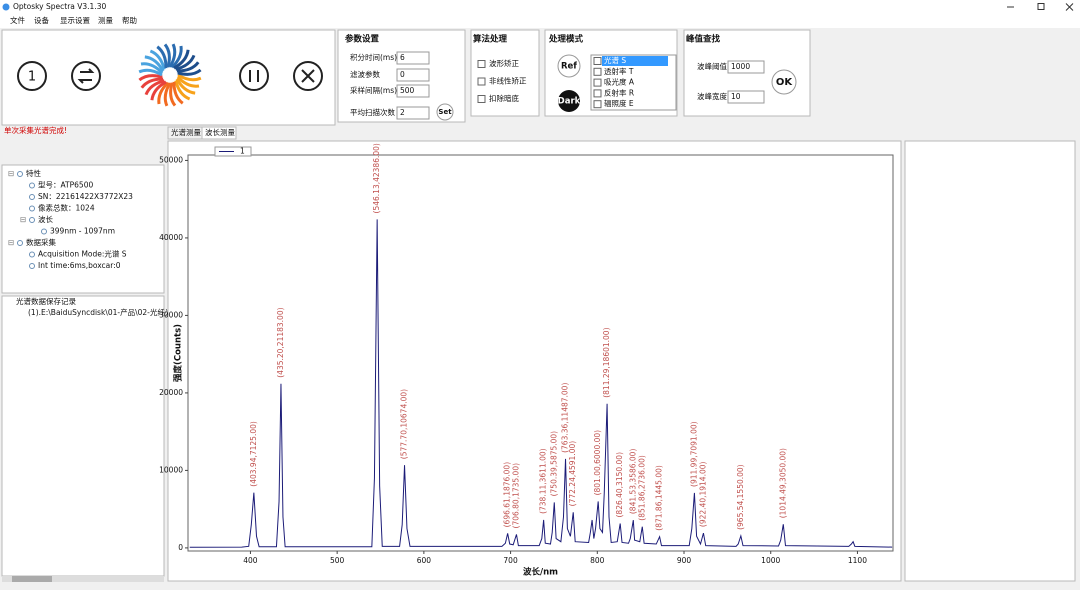 This screenshot has width=1080, height=590. Describe the element at coordinates (308, 76) in the screenshot. I see `stop-button` at that location.